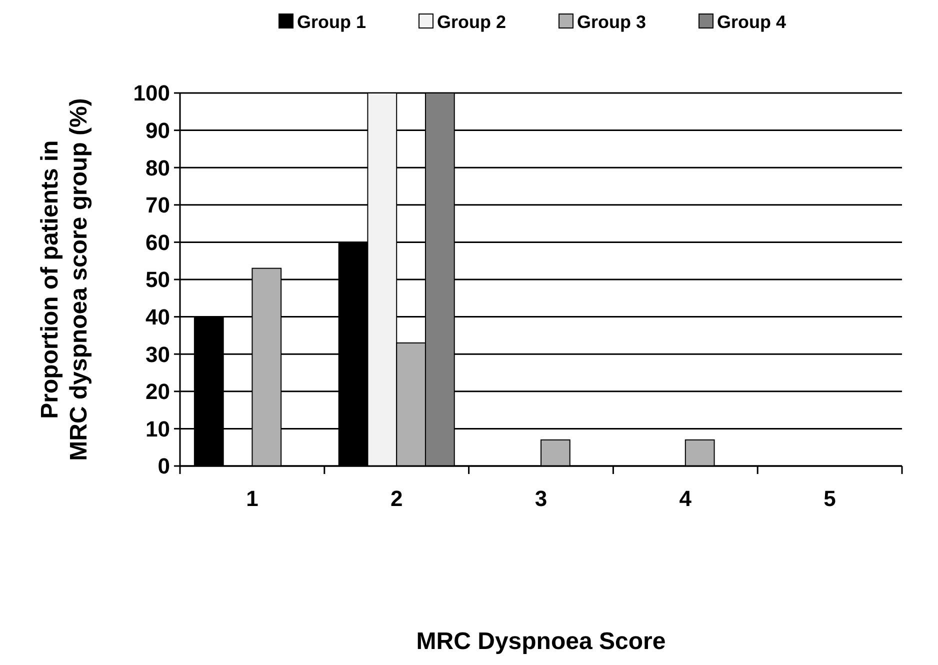  I want to click on x-axis-title: MRC Dyspnoea Score, so click(541, 641).